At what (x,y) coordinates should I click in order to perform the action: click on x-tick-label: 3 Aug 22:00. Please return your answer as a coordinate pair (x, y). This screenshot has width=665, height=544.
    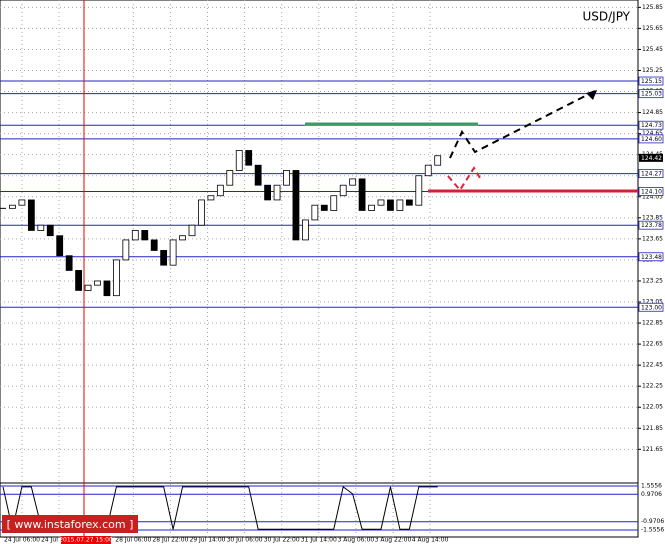
    Looking at the image, I should click on (393, 540).